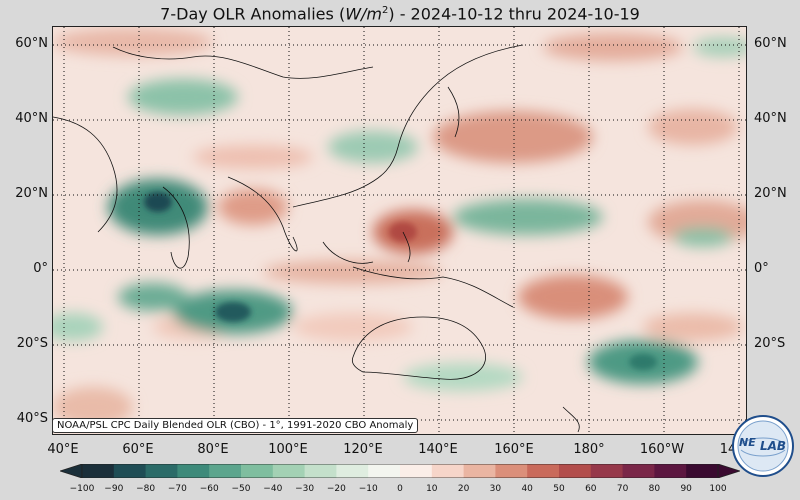 Image resolution: width=800 pixels, height=500 pixels. Describe the element at coordinates (82, 489) in the screenshot. I see `colorbar-tick-label: −100` at that location.